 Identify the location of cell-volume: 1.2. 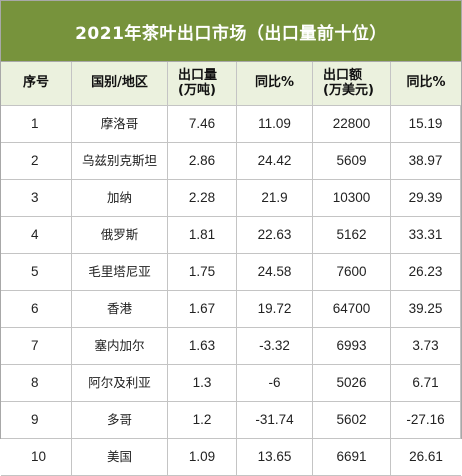
(202, 420).